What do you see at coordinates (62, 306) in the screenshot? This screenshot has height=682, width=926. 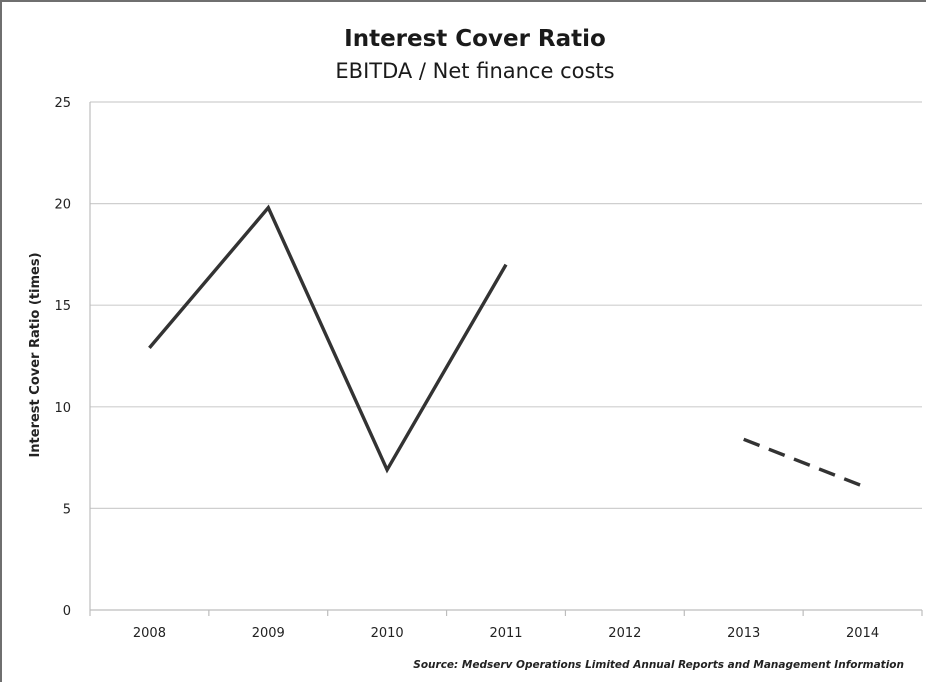 I see `y-tick-label: 15` at bounding box center [62, 306].